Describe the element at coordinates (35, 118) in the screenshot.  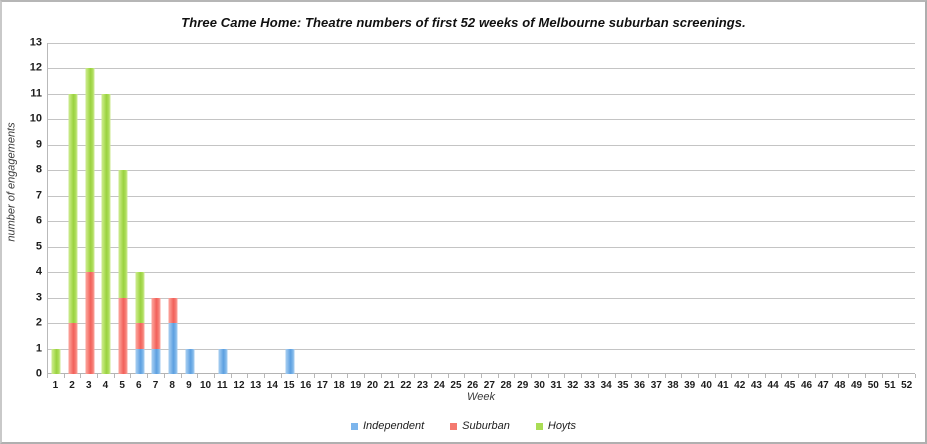
I see `y-tick-label: 10` at that location.